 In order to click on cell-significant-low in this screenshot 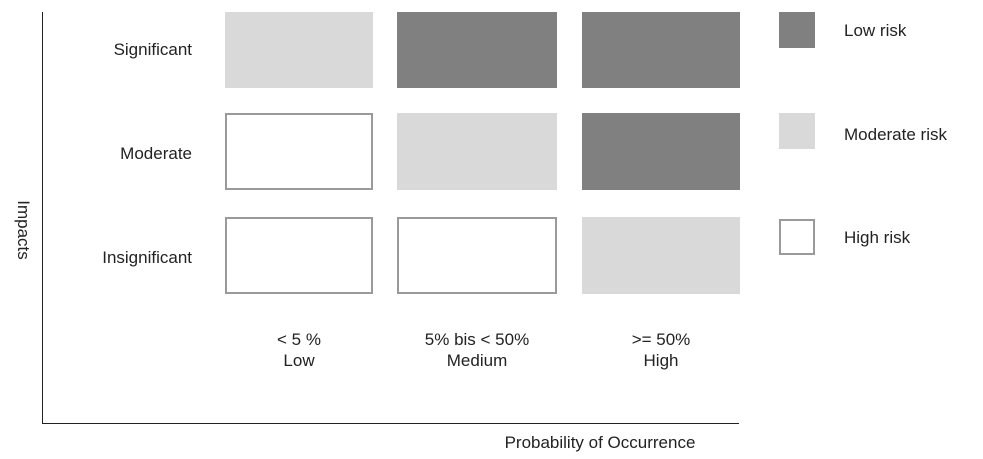, I will do `click(299, 50)`.